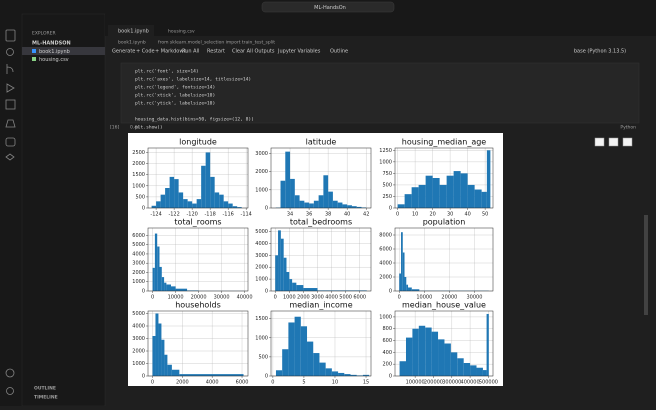  Describe the element at coordinates (132, 43) in the screenshot. I see `breadcrumb: book1.ipynb` at that location.